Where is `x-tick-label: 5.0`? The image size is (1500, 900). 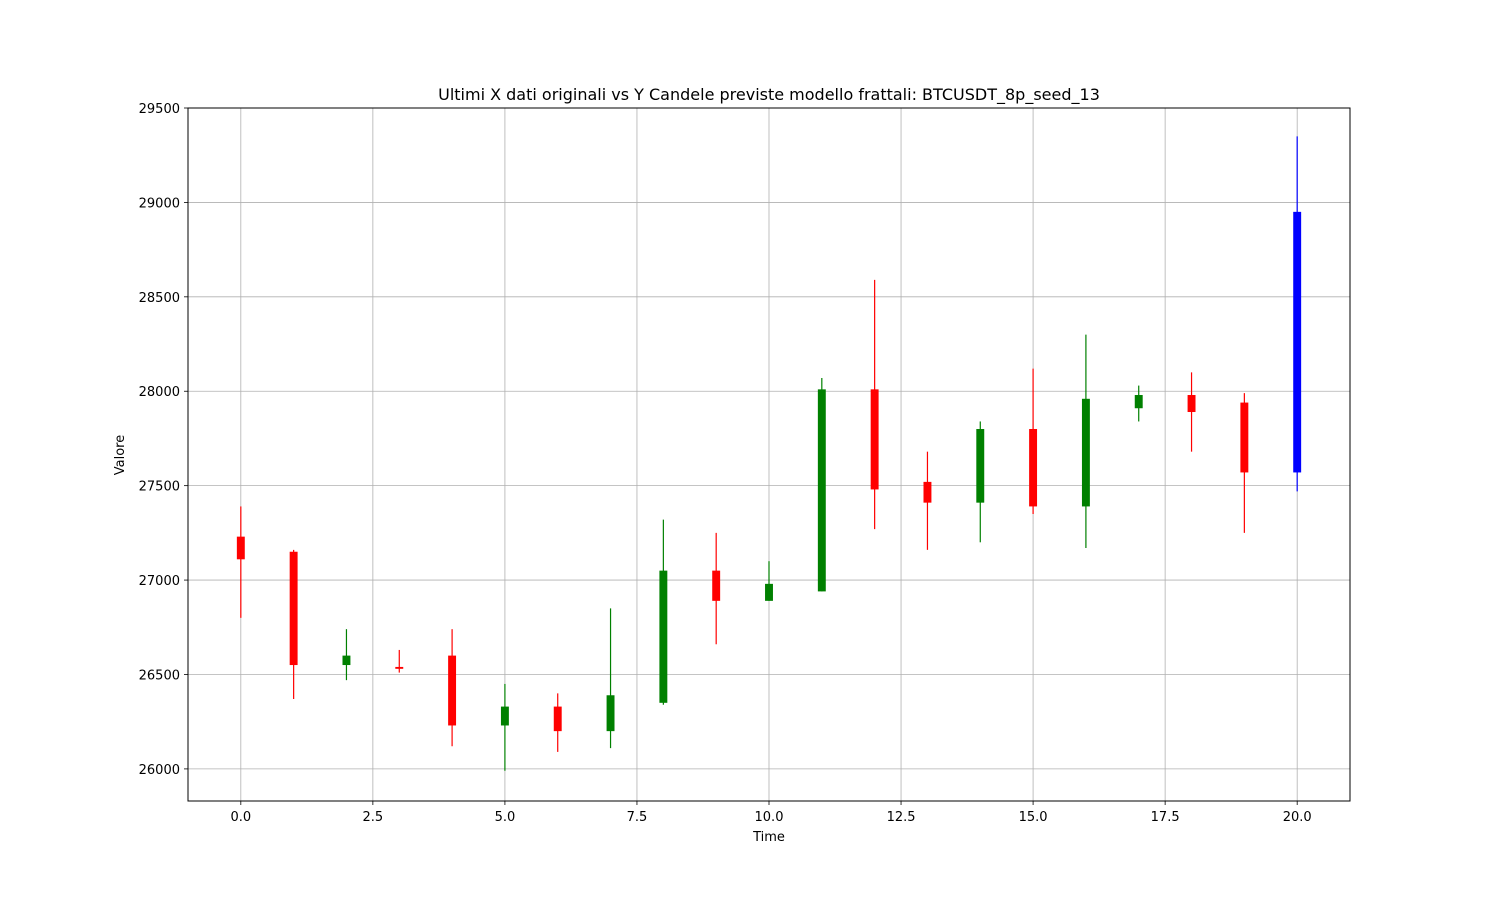 x-tick-label: 5.0 is located at coordinates (505, 817).